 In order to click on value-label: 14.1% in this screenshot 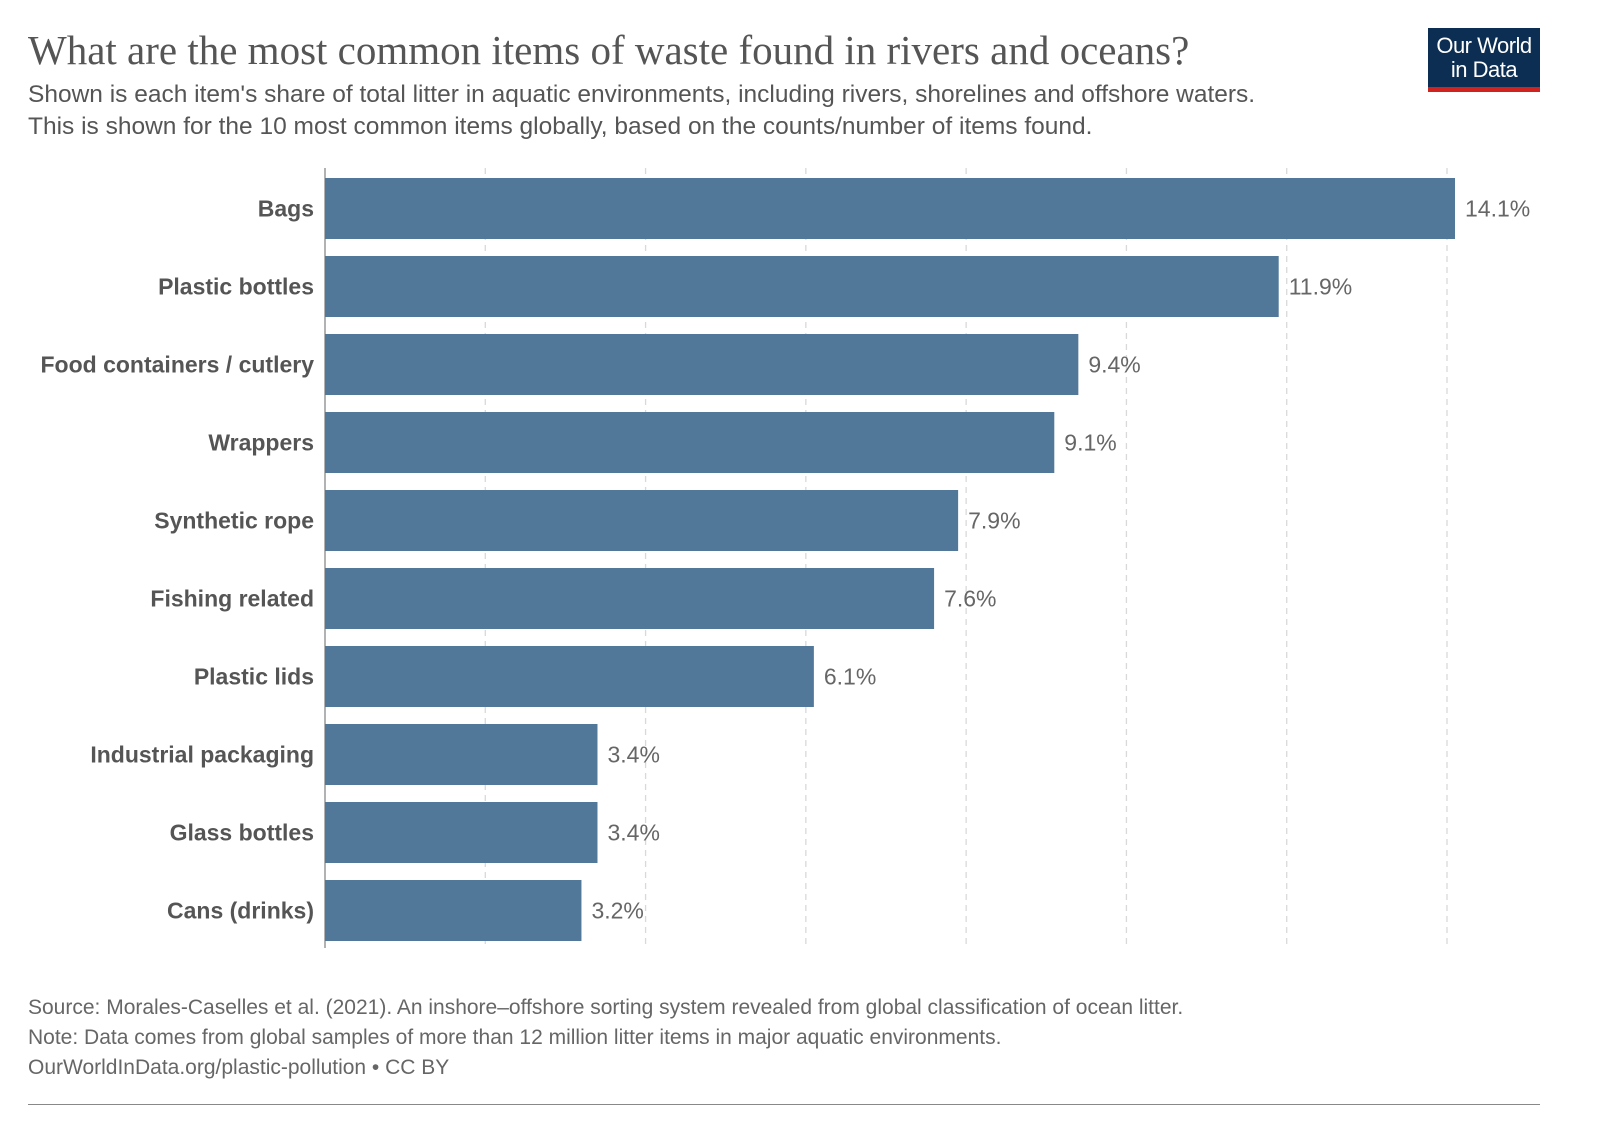, I will do `click(1497, 209)`.